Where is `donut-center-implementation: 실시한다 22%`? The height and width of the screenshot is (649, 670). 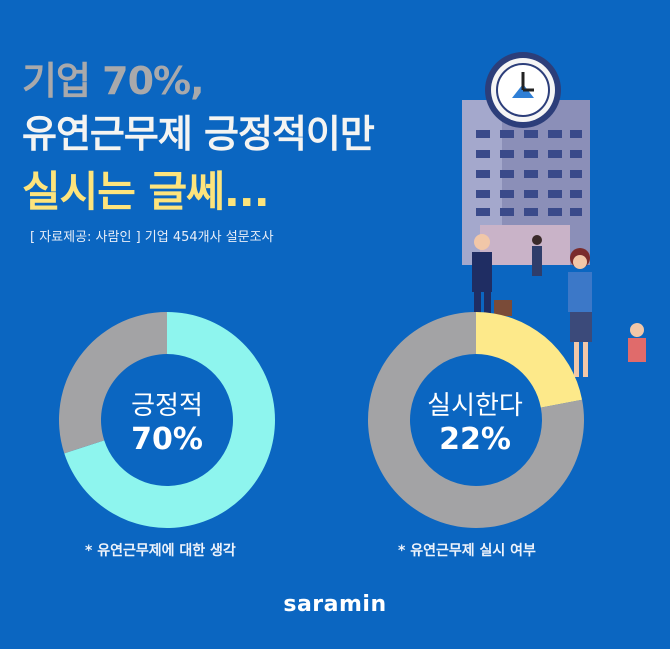 donut-center-implementation: 실시한다 22% is located at coordinates (475, 421).